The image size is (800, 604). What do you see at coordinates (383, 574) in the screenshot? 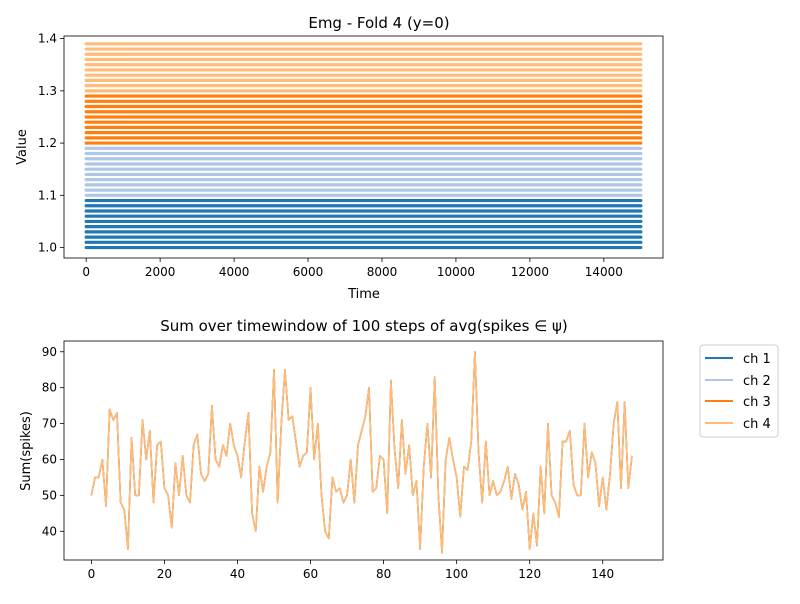
I see `bottom-x-tick-label: 80` at bounding box center [383, 574].